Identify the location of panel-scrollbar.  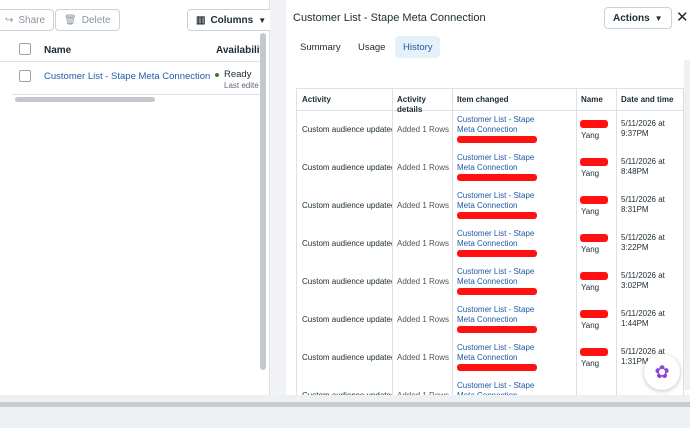
(687, 225).